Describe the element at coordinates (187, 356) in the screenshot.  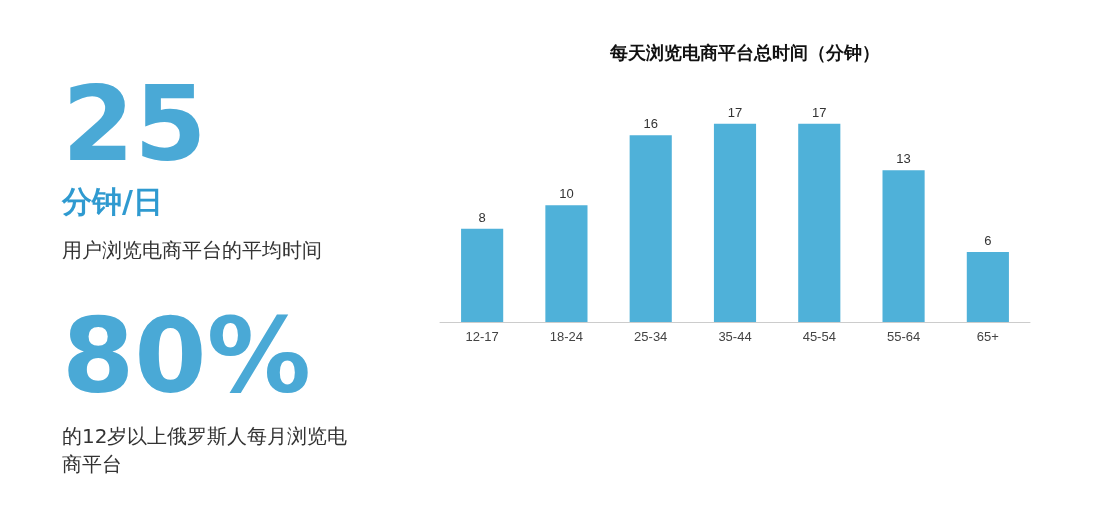
I see `text: 80%` at that location.